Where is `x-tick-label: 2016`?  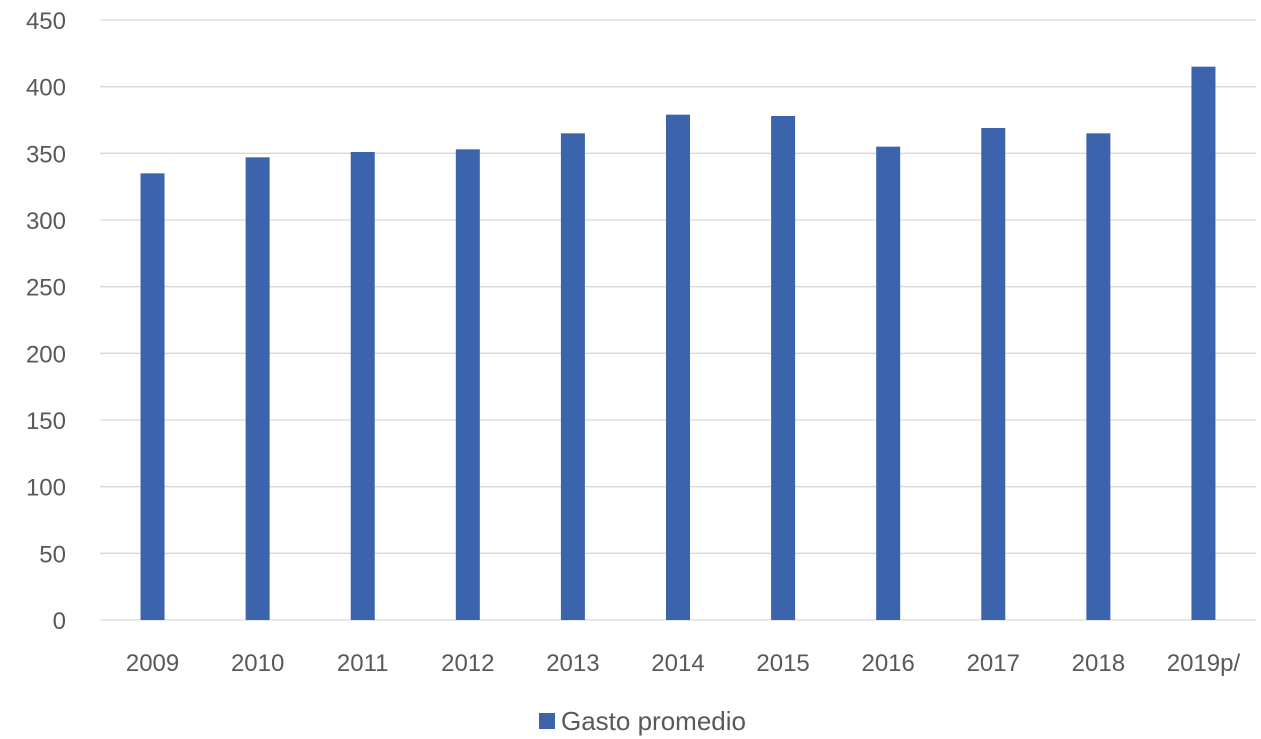
x-tick-label: 2016 is located at coordinates (887, 663).